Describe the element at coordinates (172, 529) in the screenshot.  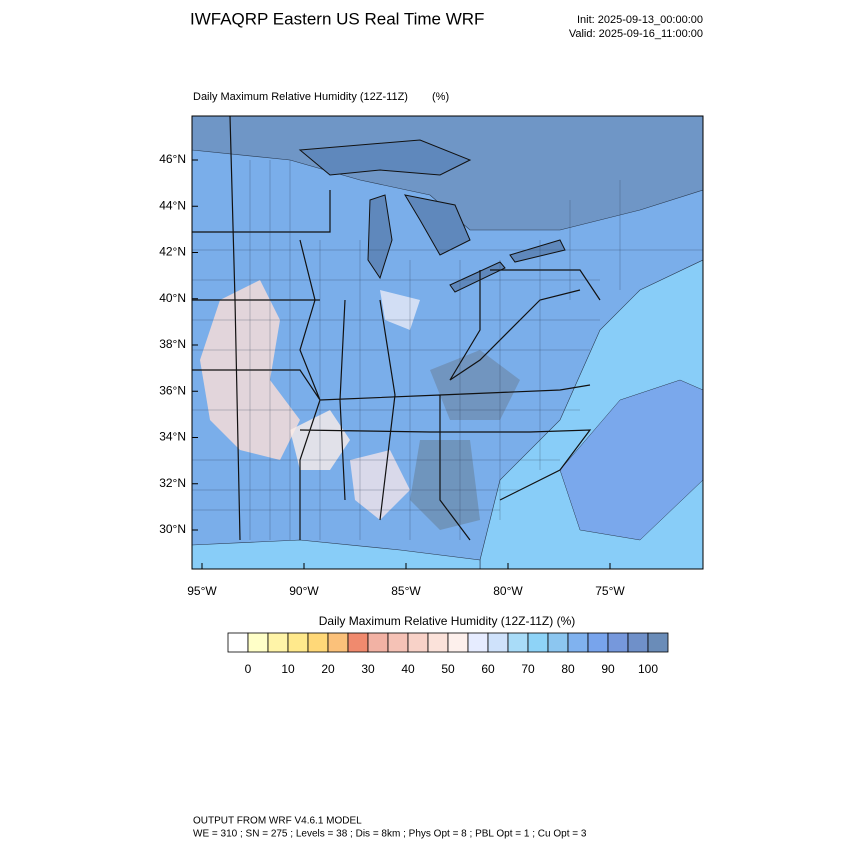
I see `lat-label: 30°N` at that location.